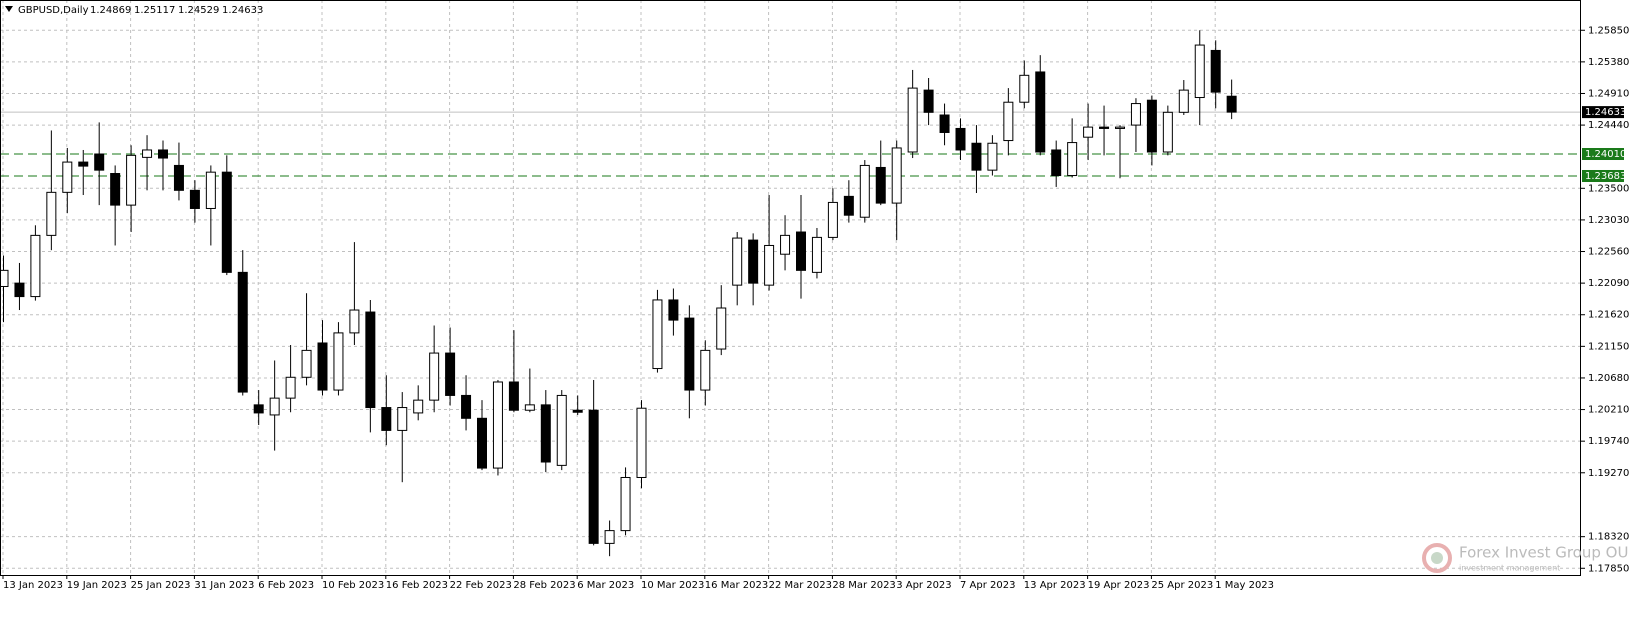 This screenshot has width=1629, height=619. Describe the element at coordinates (53, 10) in the screenshot. I see `symbol: GBPUSD,Daily` at that location.